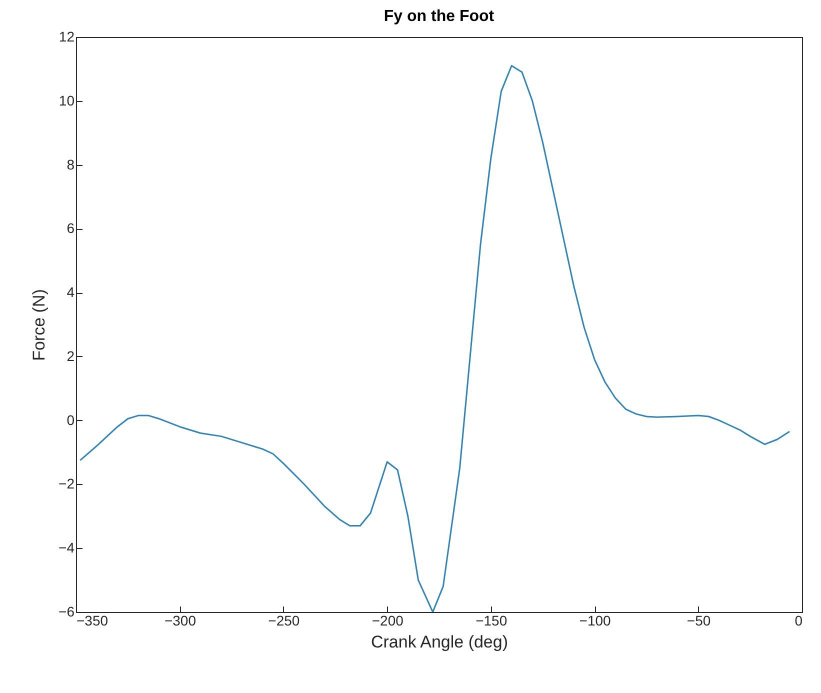 The height and width of the screenshot is (693, 821). I want to click on x-tick-label: −100, so click(595, 620).